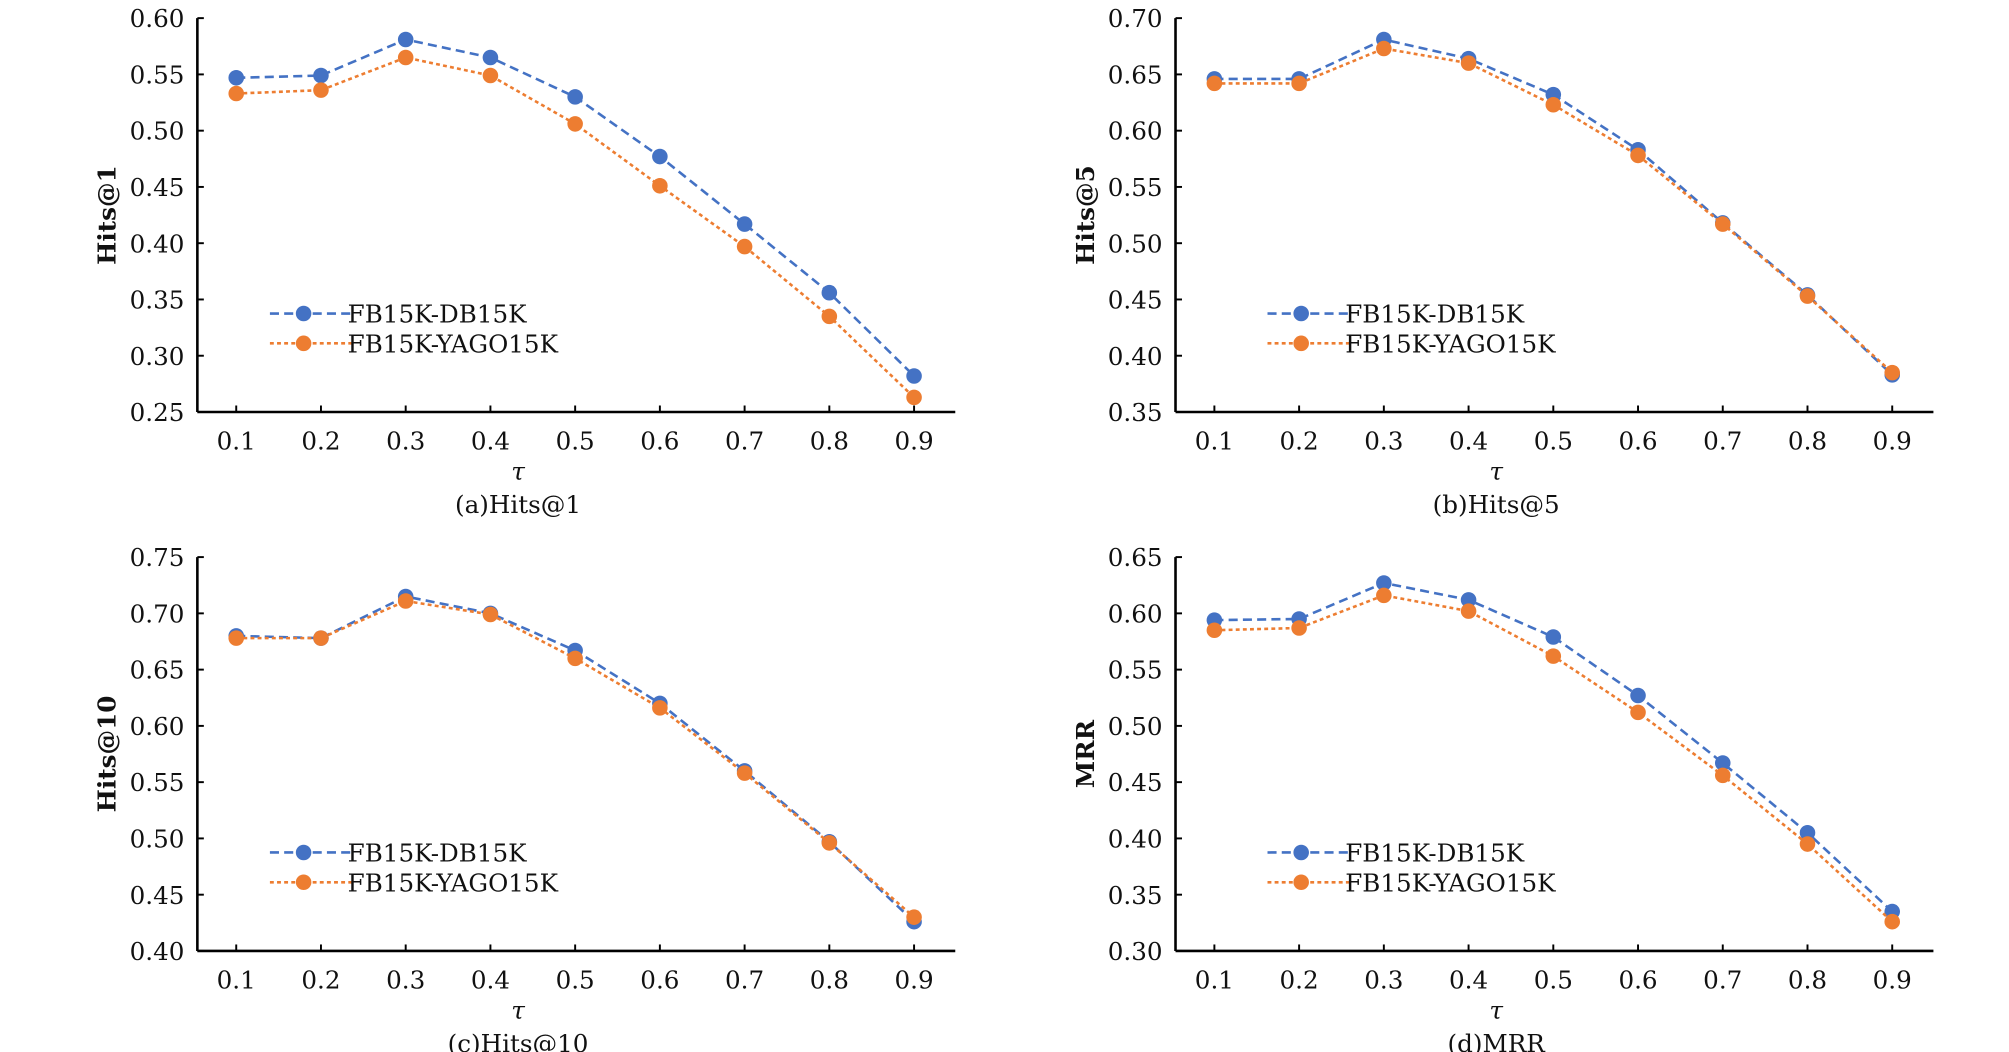 Image resolution: width=2009 pixels, height=1052 pixels. Describe the element at coordinates (1554, 747) in the screenshot. I see `series-line-fb15k-db15k` at that location.